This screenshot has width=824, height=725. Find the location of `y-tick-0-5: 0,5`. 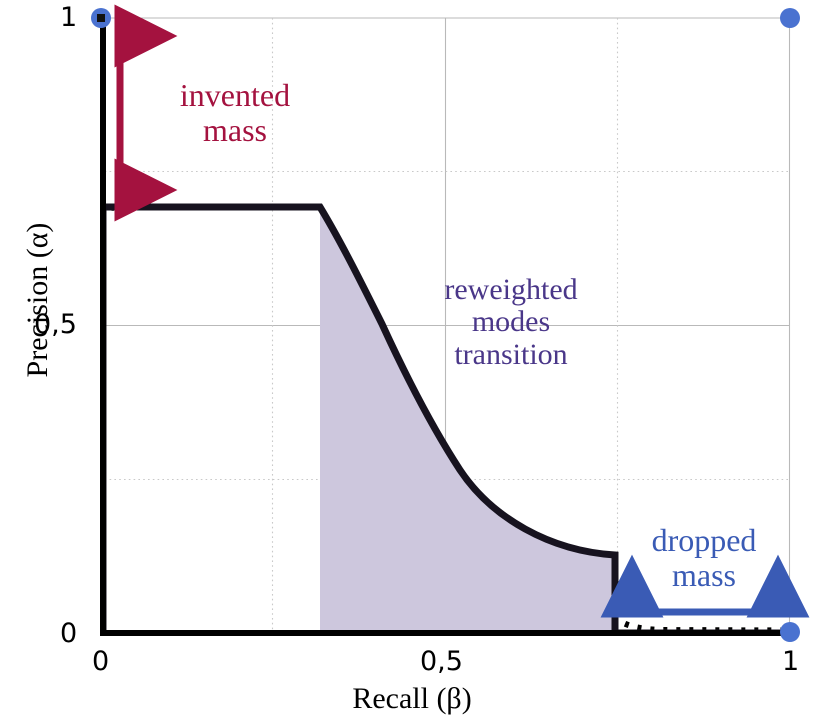

y-tick-0-5: 0,5 is located at coordinates (55, 324).